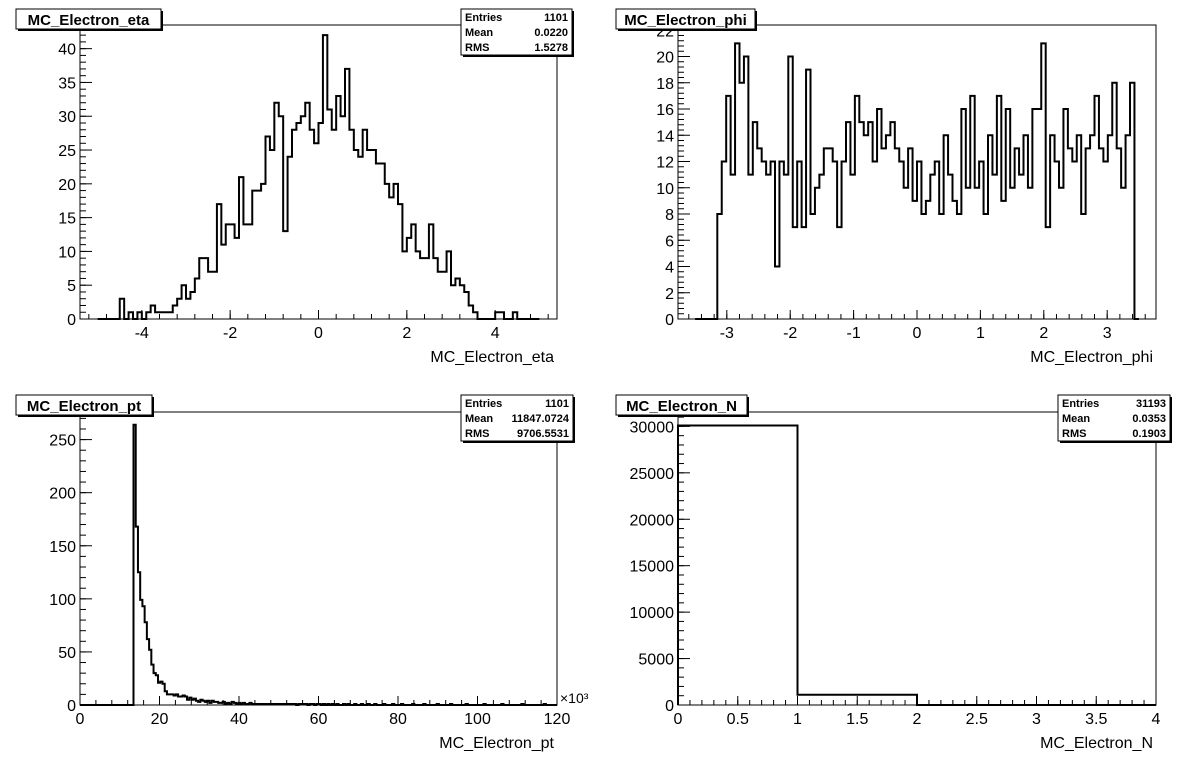 The width and height of the screenshot is (1196, 772). What do you see at coordinates (557, 719) in the screenshot?
I see `x-tick-label: 120` at bounding box center [557, 719].